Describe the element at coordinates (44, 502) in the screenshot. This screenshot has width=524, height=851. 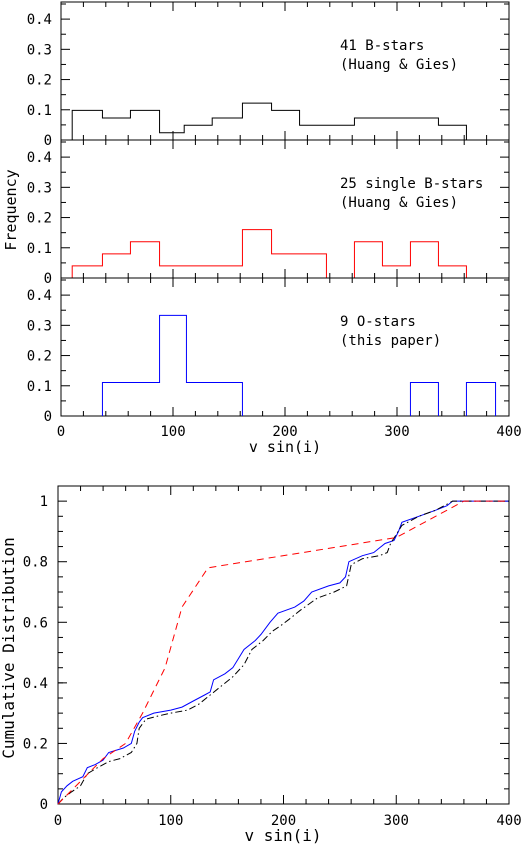
I see `y-tick-label: 1` at that location.